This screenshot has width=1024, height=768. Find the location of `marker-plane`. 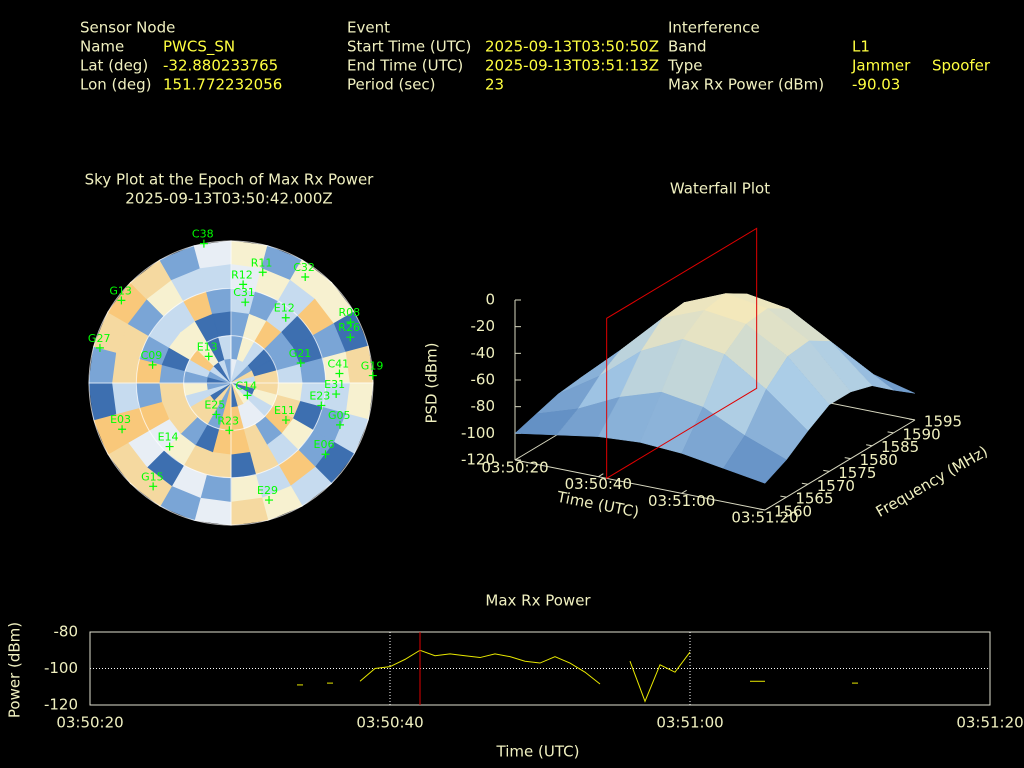

marker-plane is located at coordinates (682, 353).